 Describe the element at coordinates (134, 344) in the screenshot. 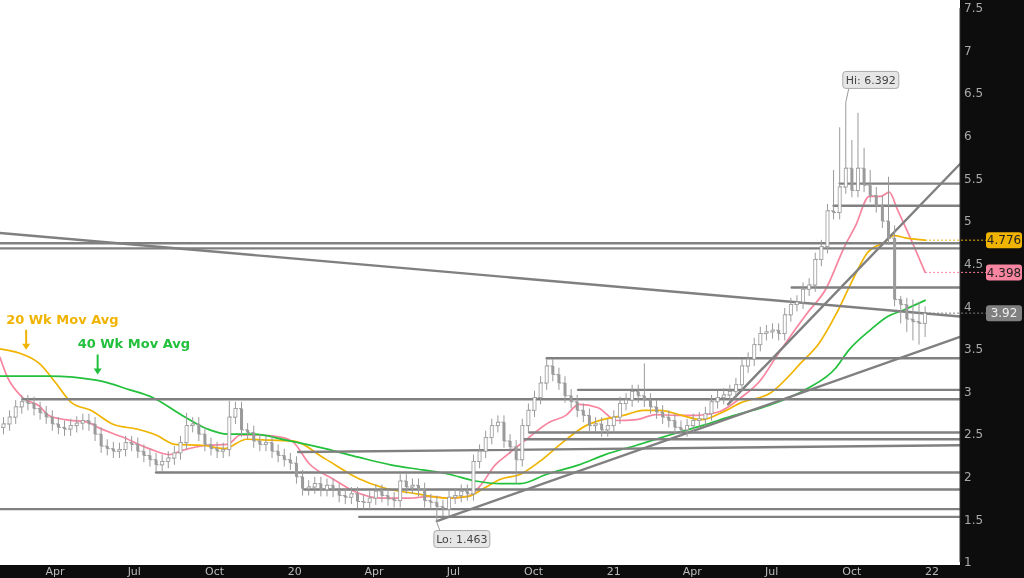

I see `text: 40 Wk Mov Avg` at that location.